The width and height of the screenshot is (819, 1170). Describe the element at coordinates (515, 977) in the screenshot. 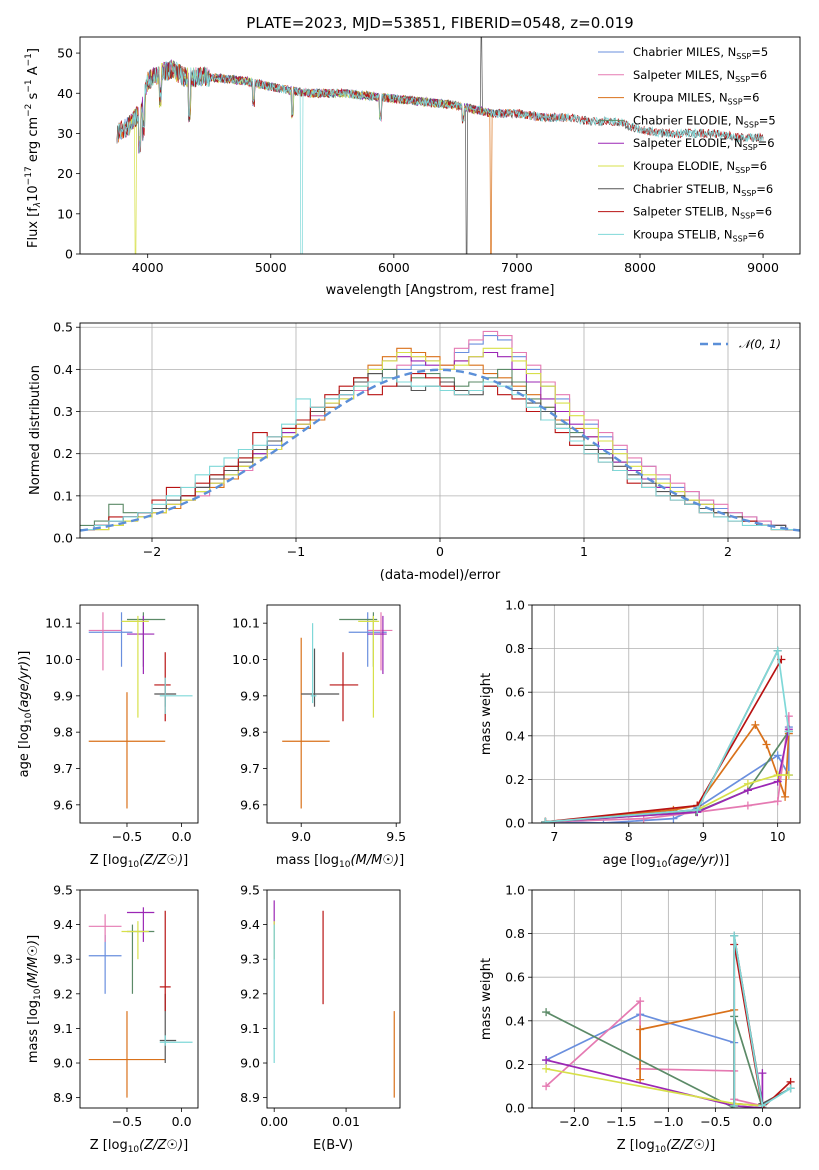

I see `weight-vs-z-ytick-label: 0.6` at that location.